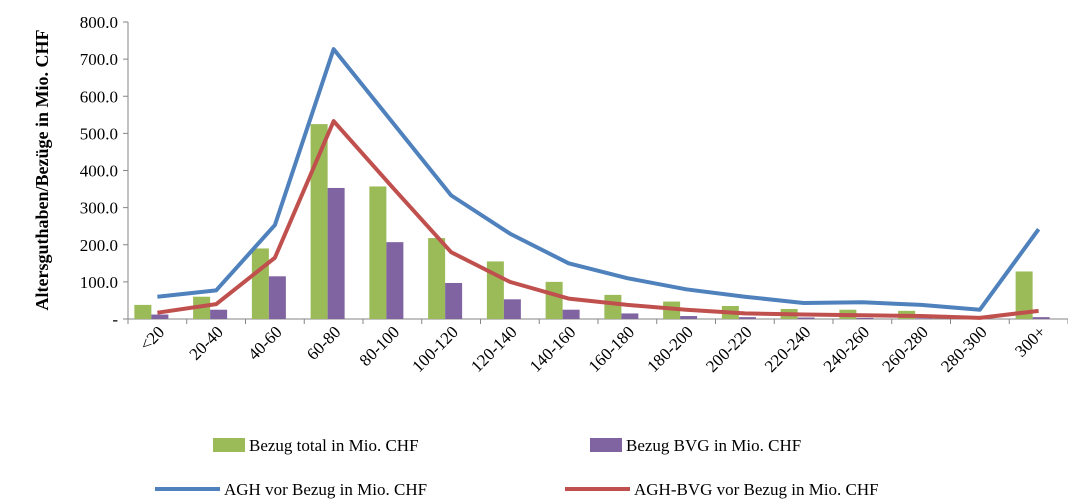 The width and height of the screenshot is (1068, 502). What do you see at coordinates (99, 245) in the screenshot?
I see `y-tick-label: 200.0` at bounding box center [99, 245].